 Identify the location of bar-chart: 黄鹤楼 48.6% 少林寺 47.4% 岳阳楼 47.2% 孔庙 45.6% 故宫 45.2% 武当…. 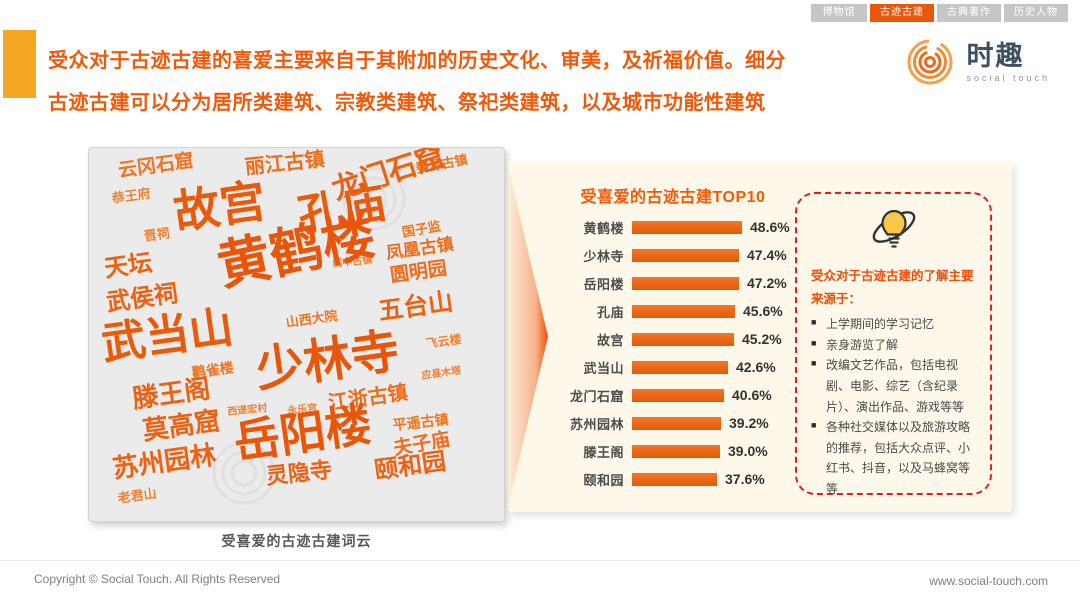
(667, 353).